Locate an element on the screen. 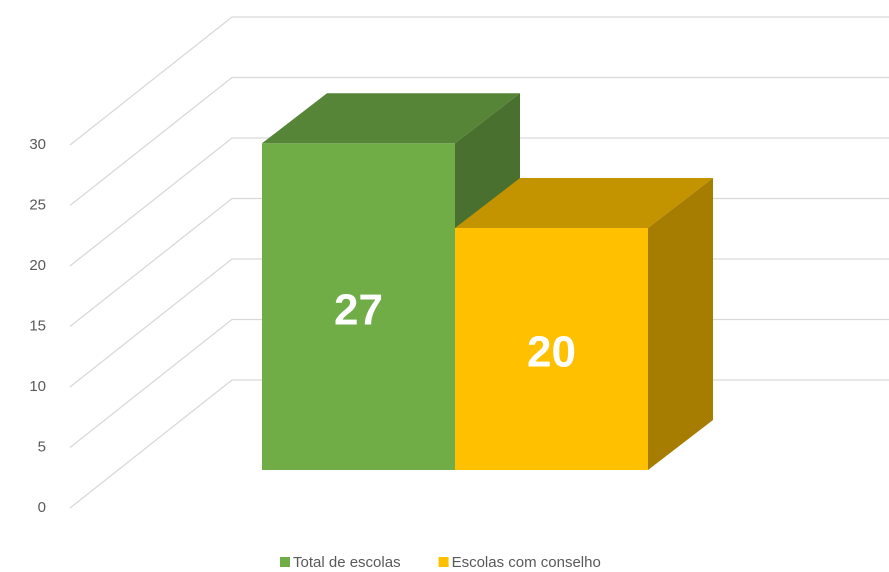 The width and height of the screenshot is (889, 572). y-tick-label: 20 is located at coordinates (37, 265).